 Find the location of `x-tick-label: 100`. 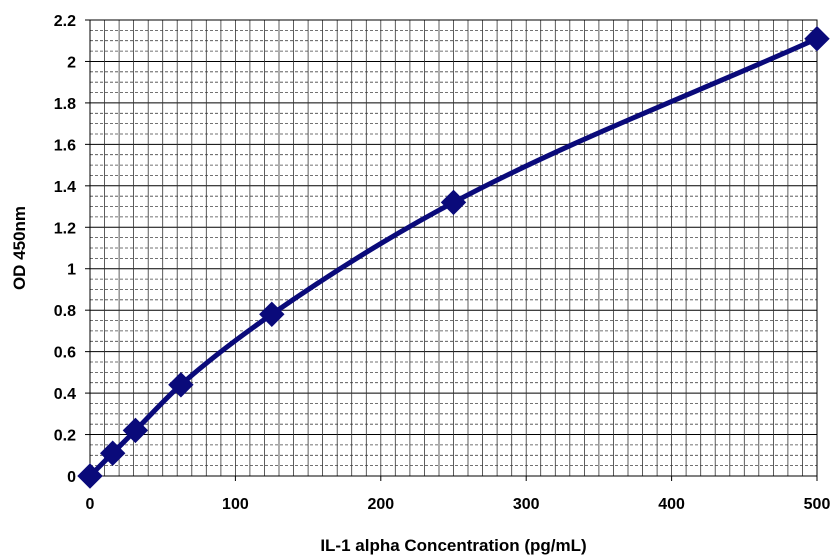

x-tick-label: 100 is located at coordinates (235, 504).